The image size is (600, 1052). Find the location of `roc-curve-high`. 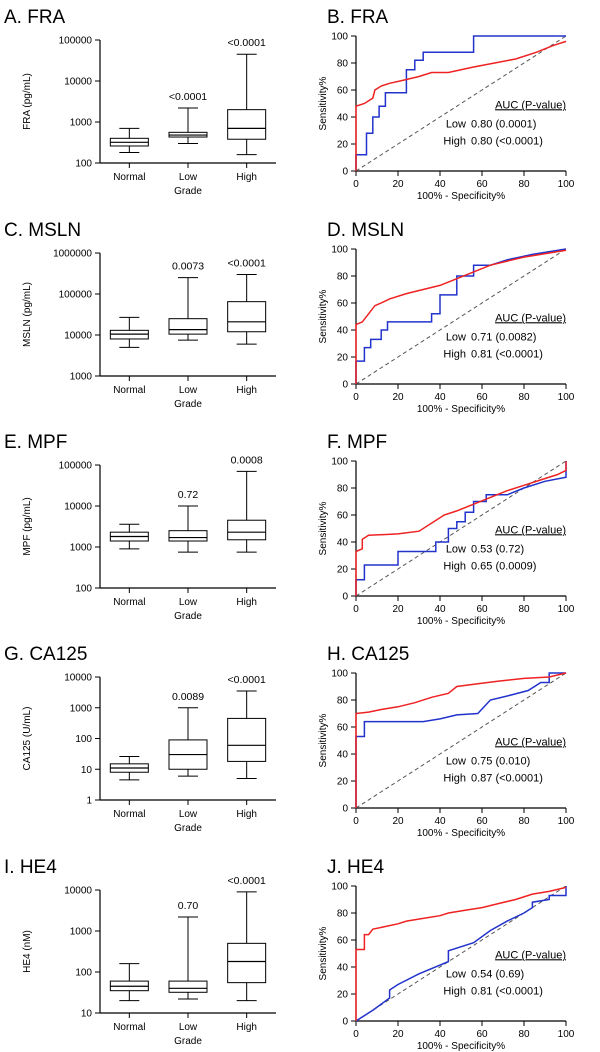

roc-curve-high is located at coordinates (461, 740).